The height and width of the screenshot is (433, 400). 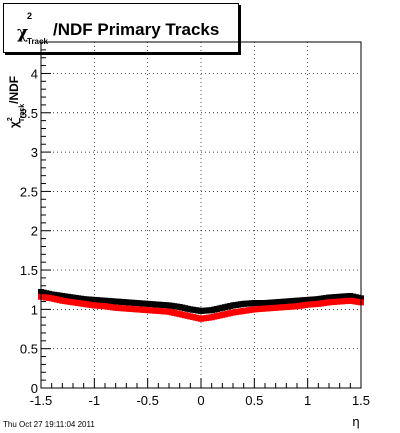 What do you see at coordinates (29, 349) in the screenshot?
I see `y-tick-label: 0.5` at bounding box center [29, 349].